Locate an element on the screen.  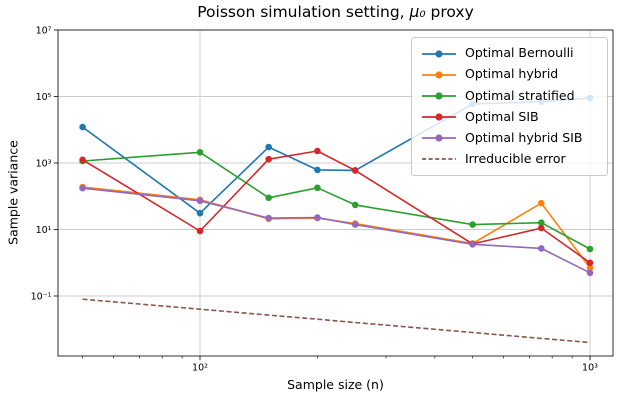
legend-label: Optimal stratified is located at coordinates (520, 95).